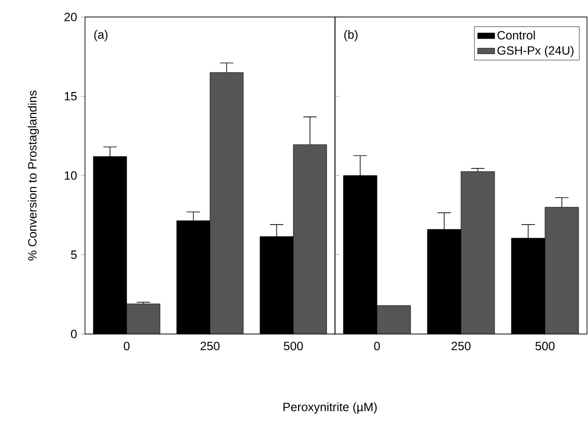  What do you see at coordinates (74, 254) in the screenshot?
I see `y-tick-label: 5` at bounding box center [74, 254].